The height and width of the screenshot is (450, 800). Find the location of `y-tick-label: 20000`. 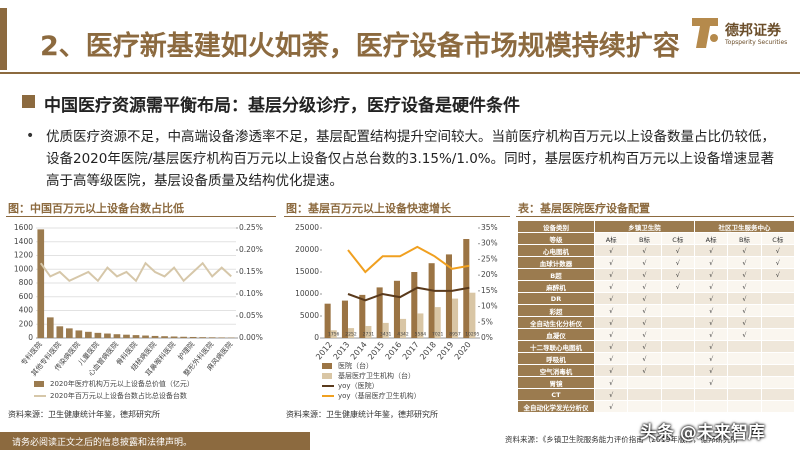

y-tick-label: 20000 is located at coordinates (307, 249).